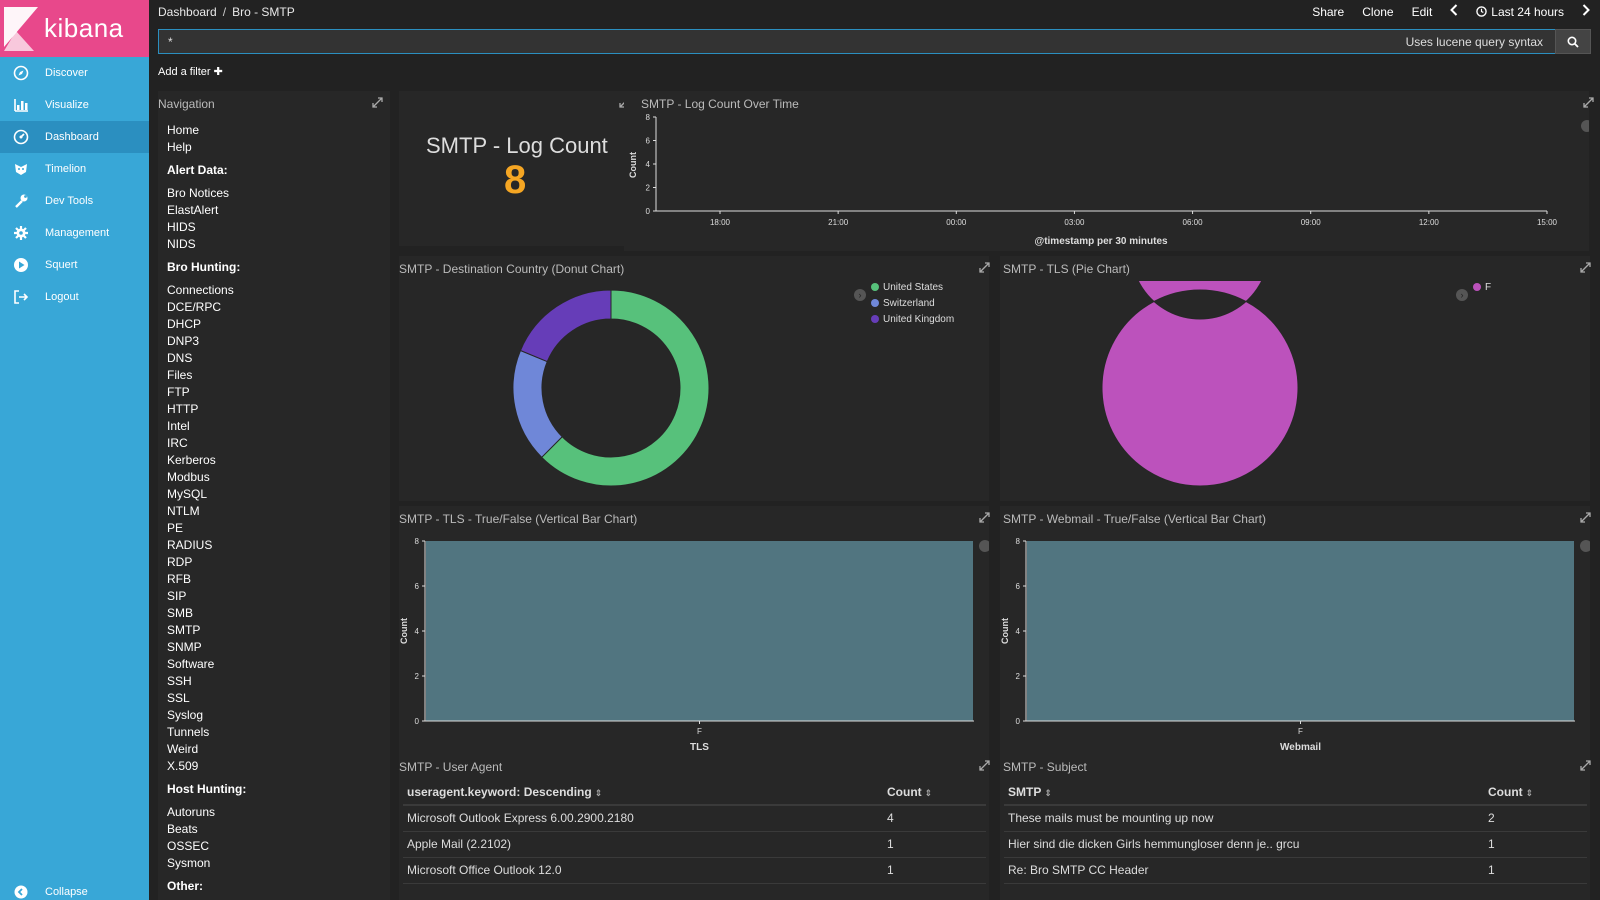  I want to click on time-picker: Last 24 hours, so click(1520, 12).